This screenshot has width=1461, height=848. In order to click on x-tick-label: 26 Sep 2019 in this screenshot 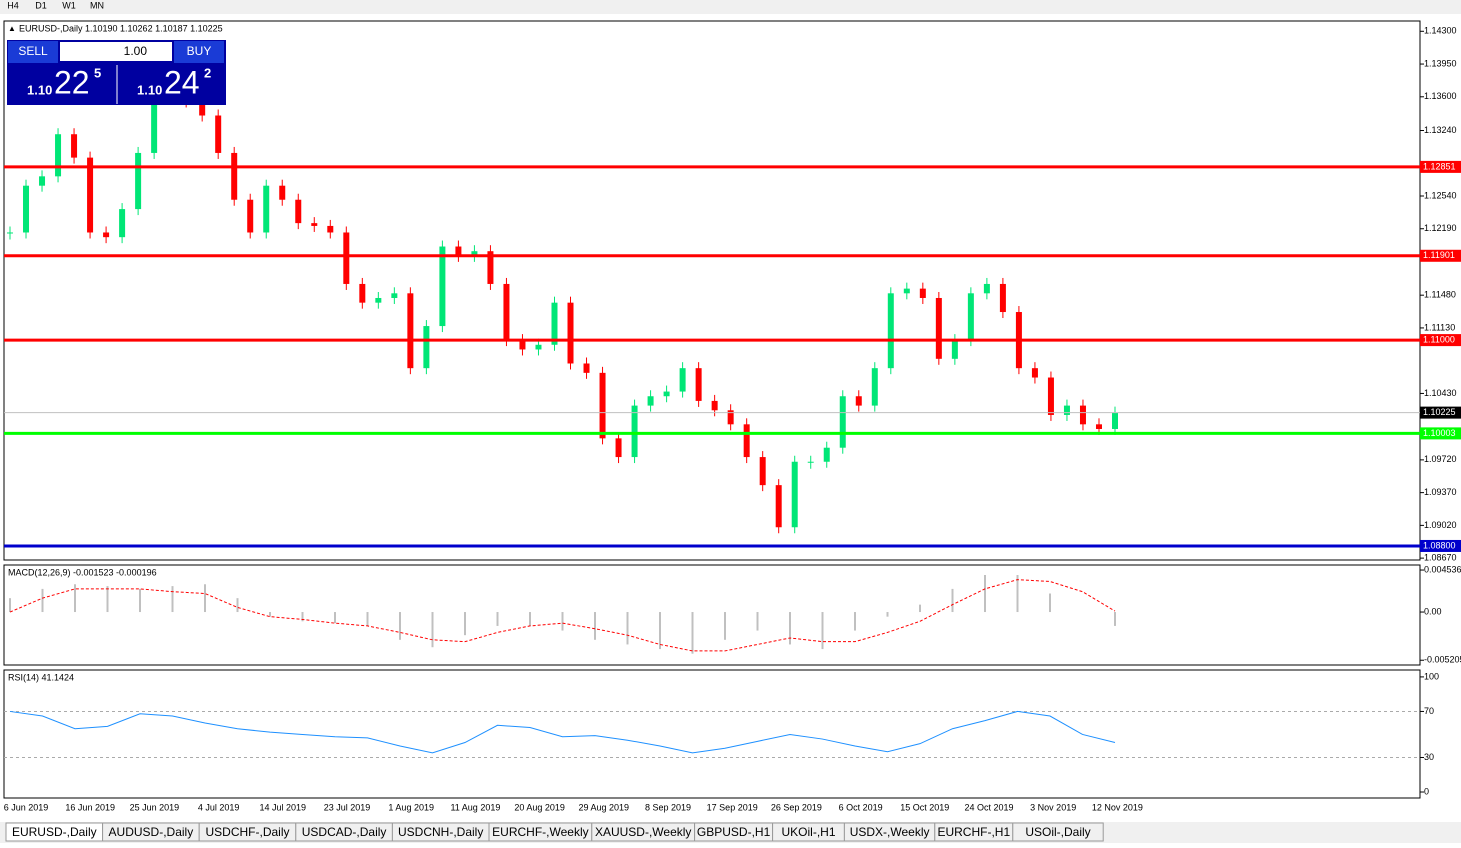, I will do `click(796, 807)`.